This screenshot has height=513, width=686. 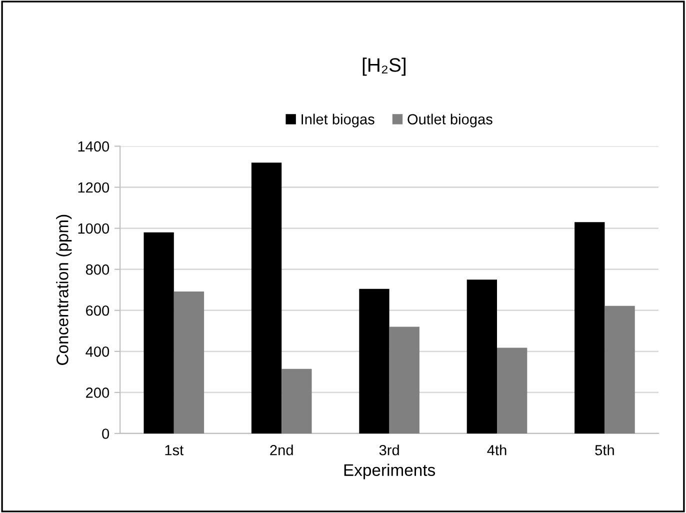 I want to click on y-axis-title: Concentration (ppm), so click(x=64, y=289).